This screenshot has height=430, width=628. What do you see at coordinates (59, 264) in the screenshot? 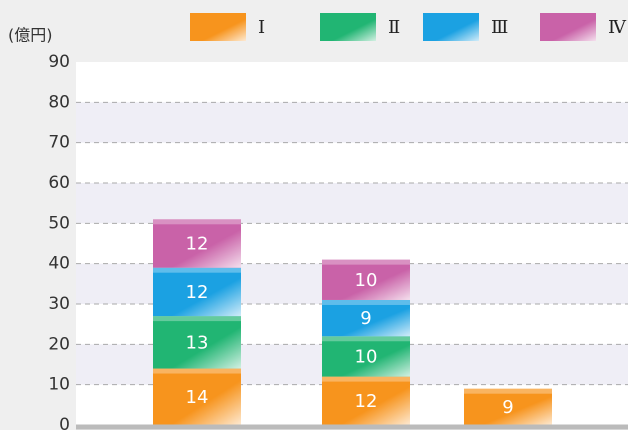
I see `y-tick-label: 40` at bounding box center [59, 264].